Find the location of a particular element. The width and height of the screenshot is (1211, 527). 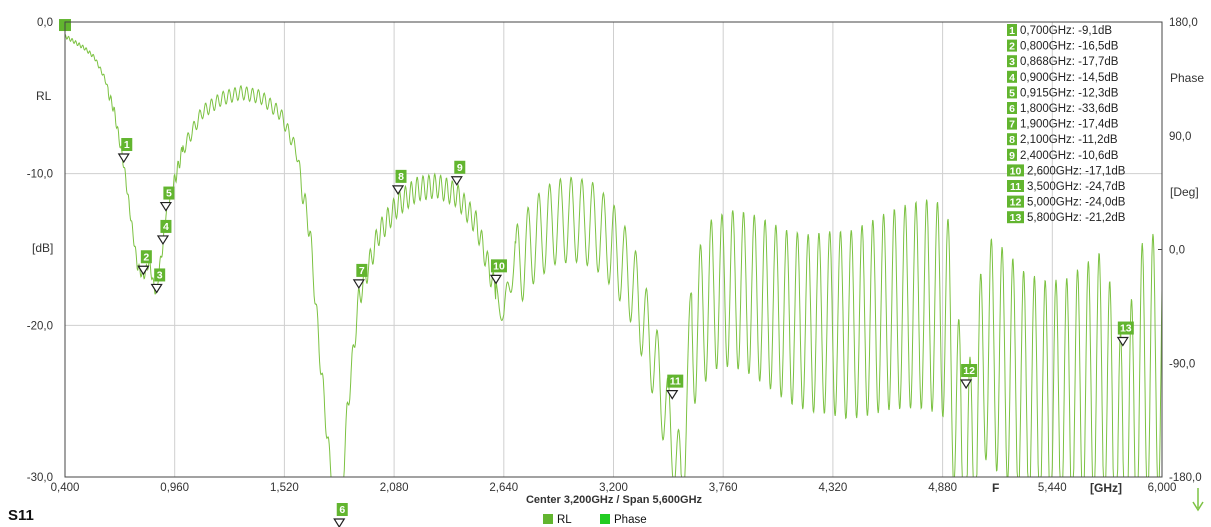

marker-13: 13 is located at coordinates (1125, 334).